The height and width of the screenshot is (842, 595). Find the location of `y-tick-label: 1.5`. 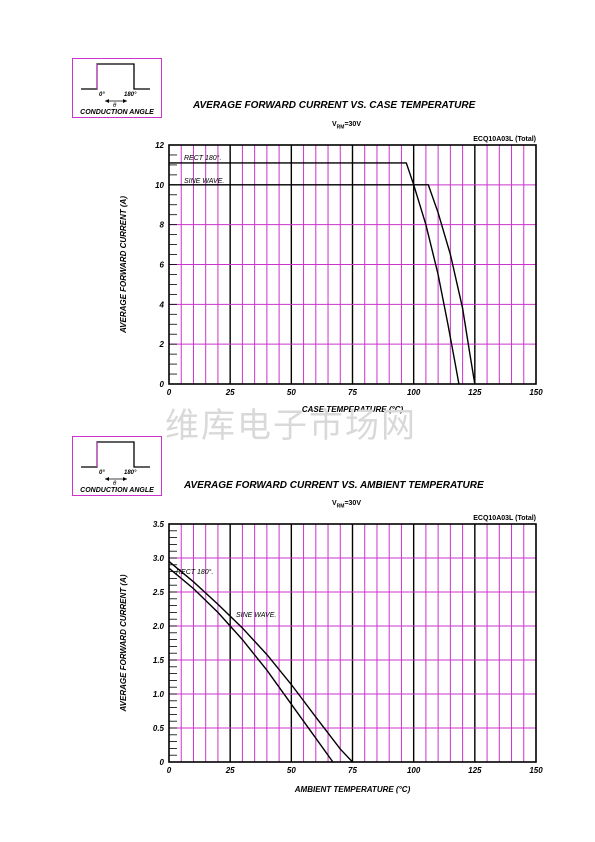

y-tick-label: 1.5 is located at coordinates (159, 660).